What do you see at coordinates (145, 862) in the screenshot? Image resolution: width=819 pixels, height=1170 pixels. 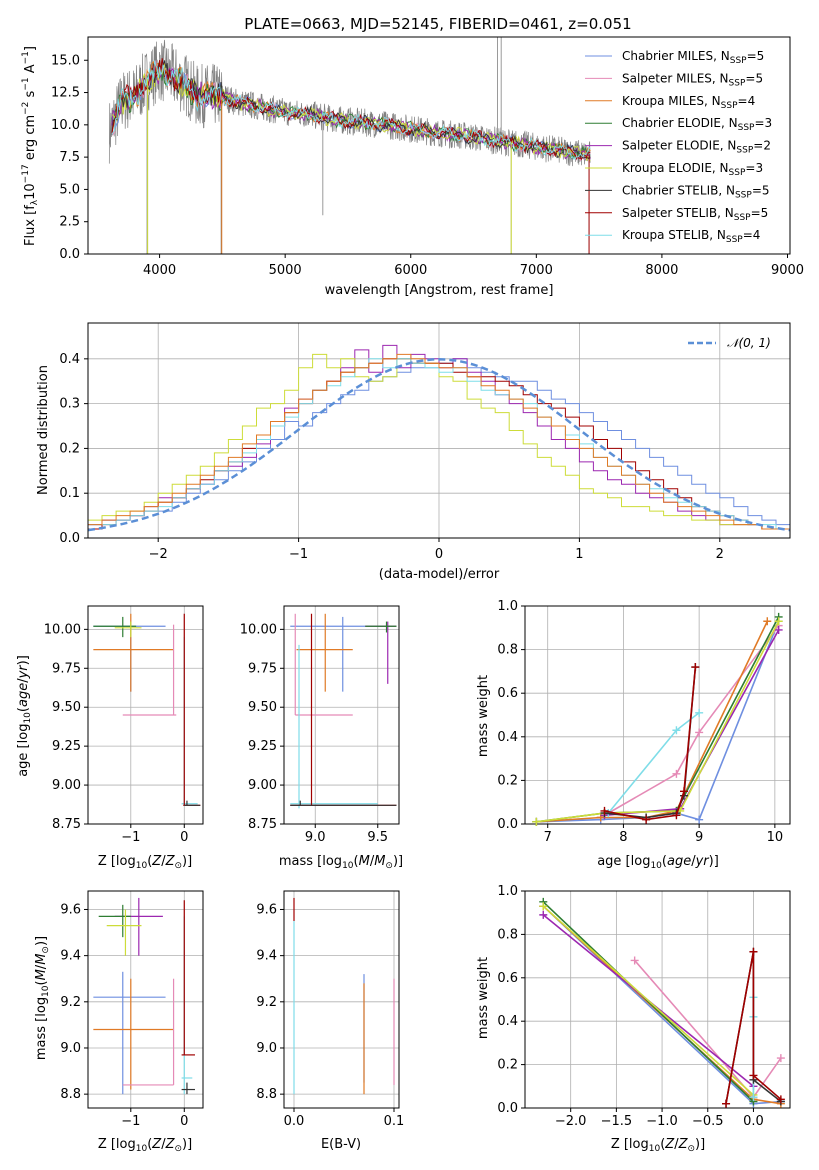 I see `agez-xlabel: Z [log10(Z/Z⊙)]` at bounding box center [145, 862].